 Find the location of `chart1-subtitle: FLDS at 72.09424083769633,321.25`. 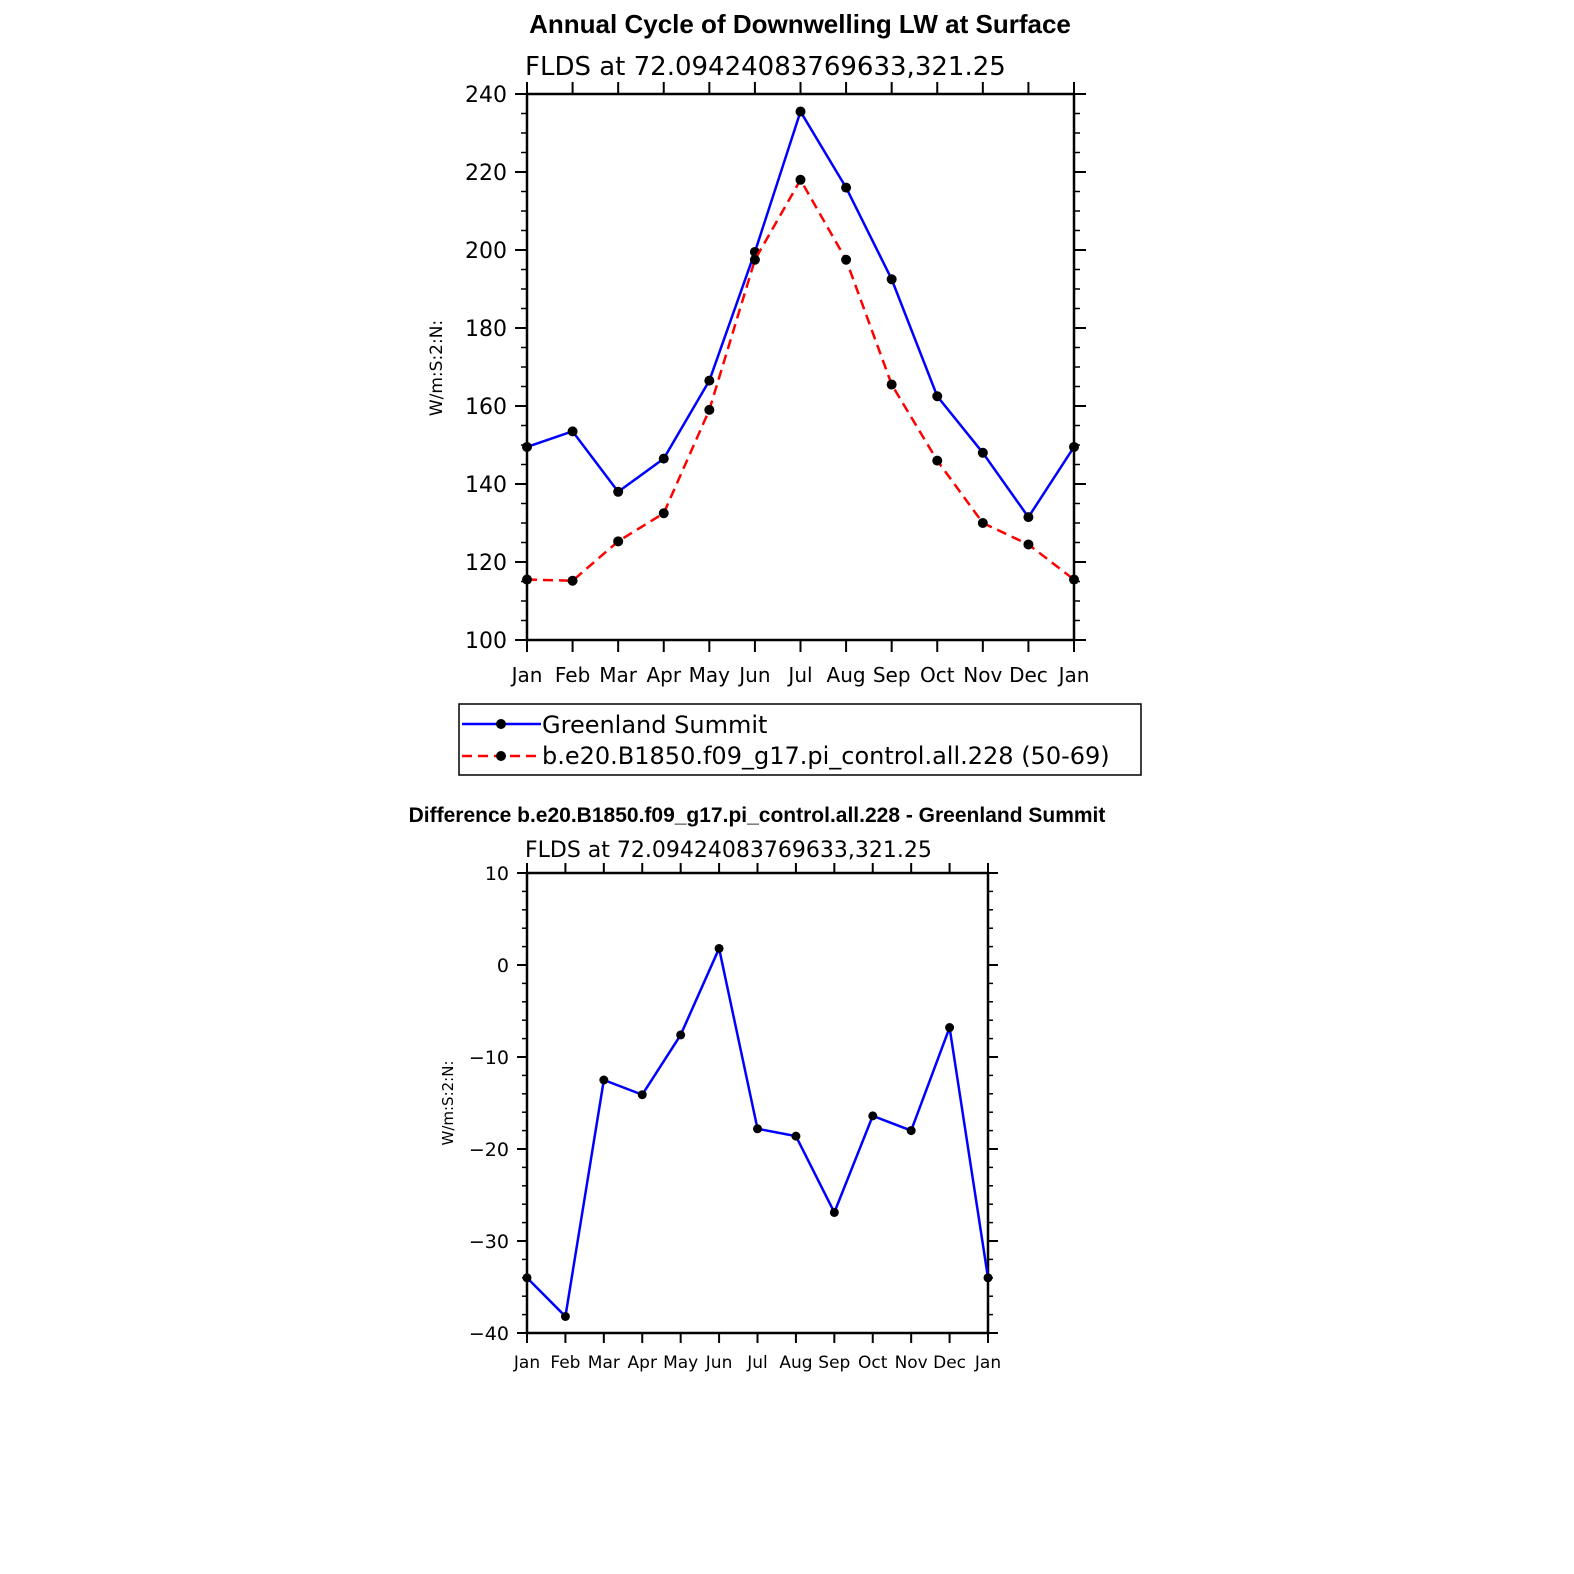

chart1-subtitle: FLDS at 72.09424083769633,321.25 is located at coordinates (765, 67).